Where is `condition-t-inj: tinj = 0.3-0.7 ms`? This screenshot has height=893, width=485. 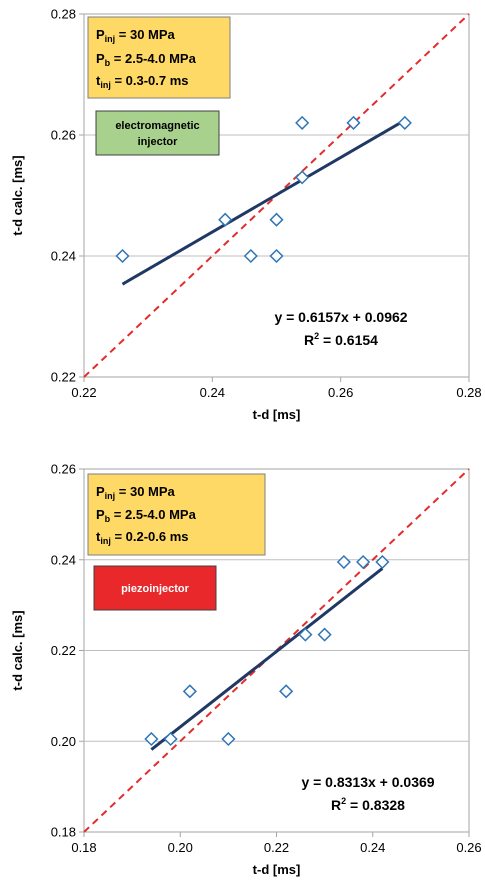
condition-t-inj: tinj = 0.3-0.7 ms is located at coordinates (142, 81).